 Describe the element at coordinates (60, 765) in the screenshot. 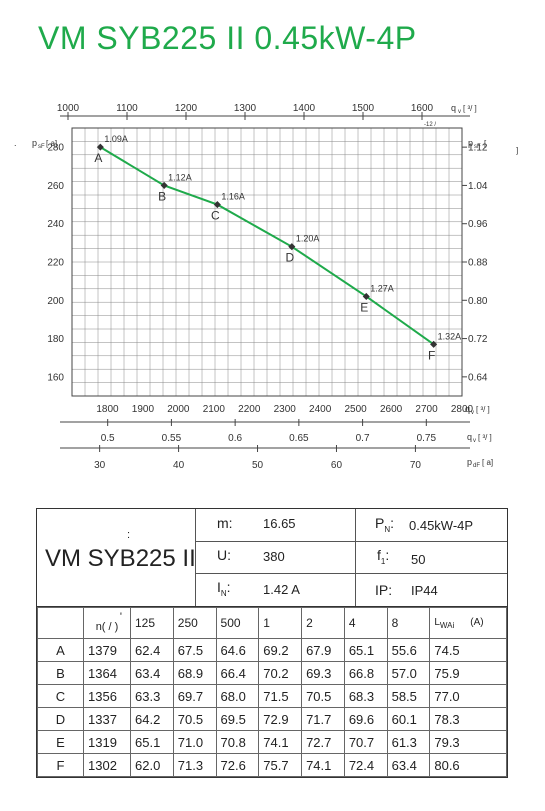

I see `row-label: F` at that location.